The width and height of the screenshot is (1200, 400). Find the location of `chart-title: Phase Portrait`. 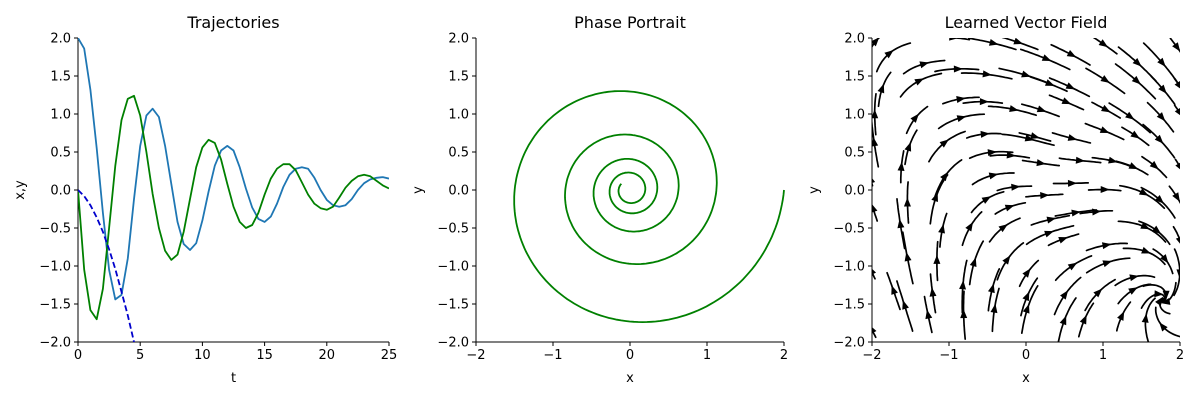

chart-title: Phase Portrait is located at coordinates (630, 22).